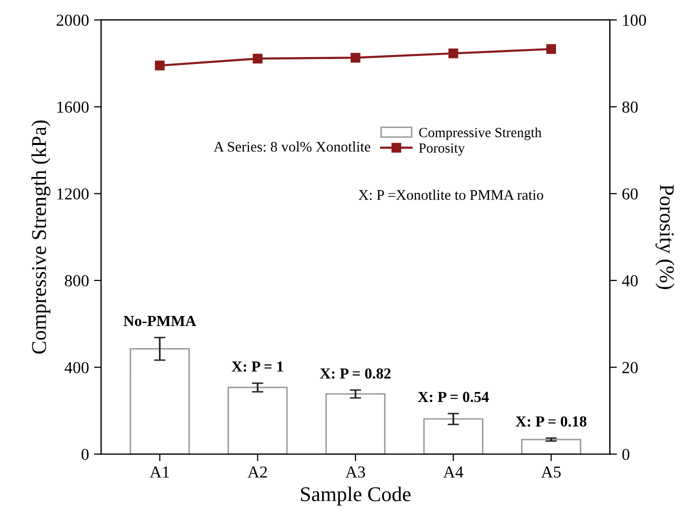 The height and width of the screenshot is (525, 697). I want to click on y2-tick-label: 60, so click(630, 194).